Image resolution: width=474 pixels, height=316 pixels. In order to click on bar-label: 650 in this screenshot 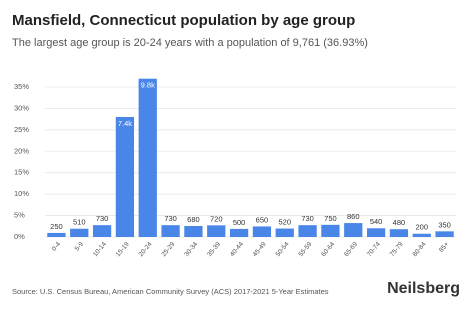, I will do `click(262, 219)`.